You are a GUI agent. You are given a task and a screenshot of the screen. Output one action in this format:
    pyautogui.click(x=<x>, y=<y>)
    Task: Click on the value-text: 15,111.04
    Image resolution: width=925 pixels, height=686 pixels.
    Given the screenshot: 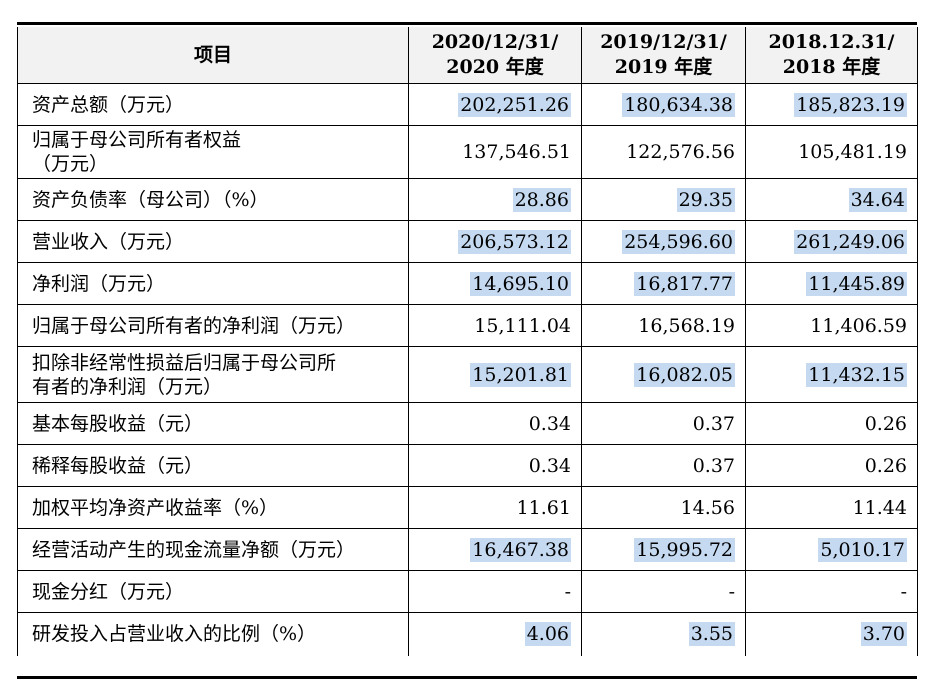 What is the action you would take?
    pyautogui.click(x=522, y=325)
    